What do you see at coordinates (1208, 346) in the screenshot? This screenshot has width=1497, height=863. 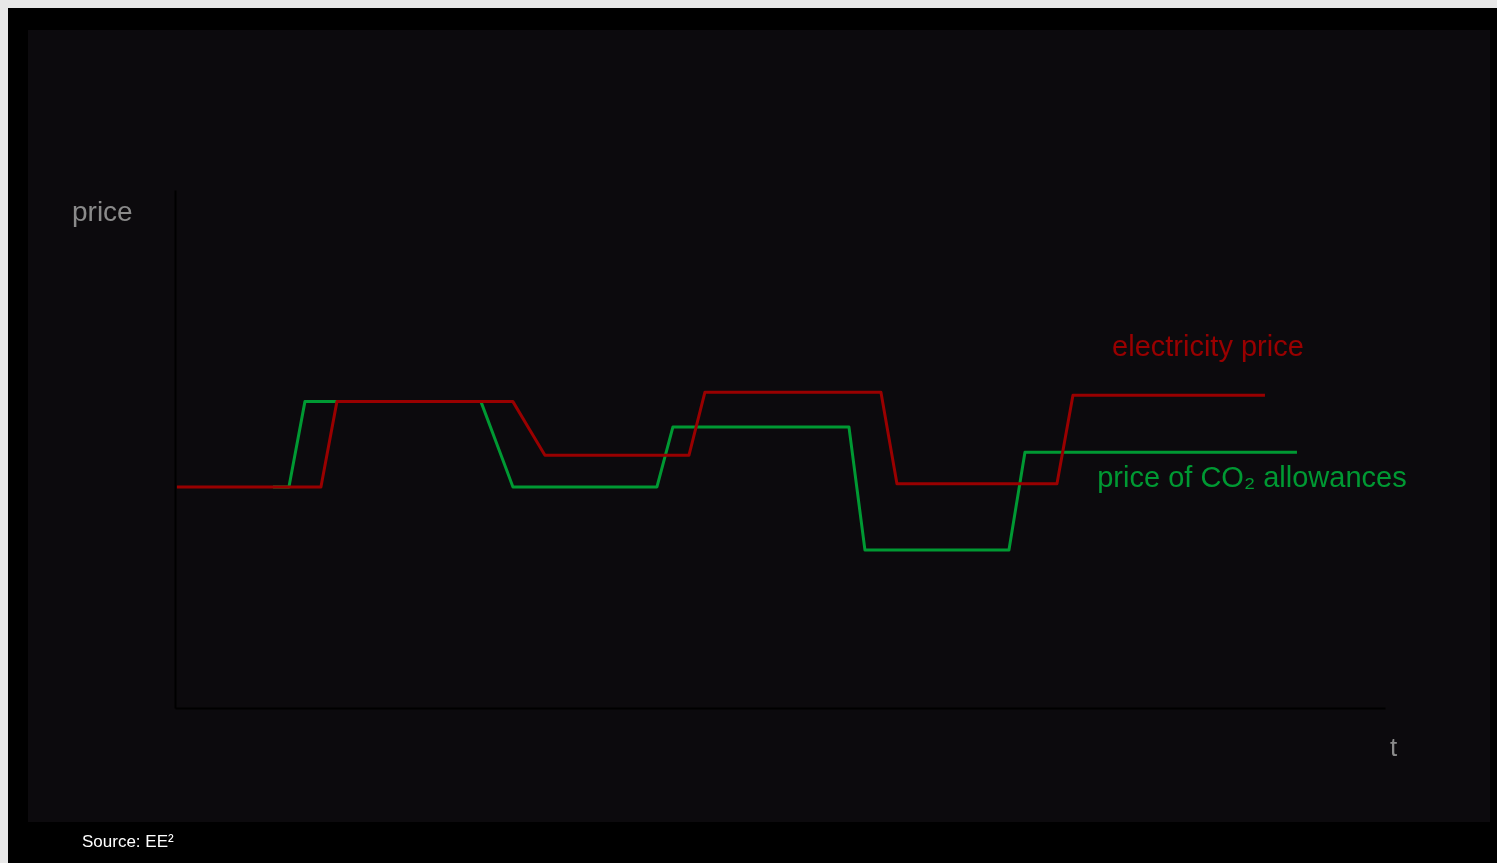 I see `series-label: electricity price` at bounding box center [1208, 346].